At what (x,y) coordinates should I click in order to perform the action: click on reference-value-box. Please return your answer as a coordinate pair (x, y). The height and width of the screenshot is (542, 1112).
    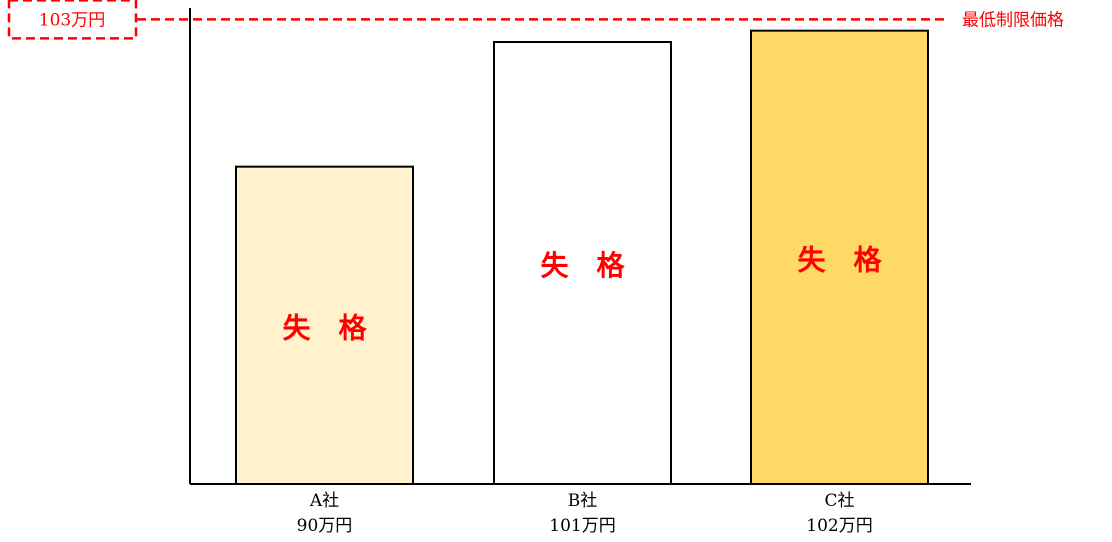
    Looking at the image, I should click on (72, 20).